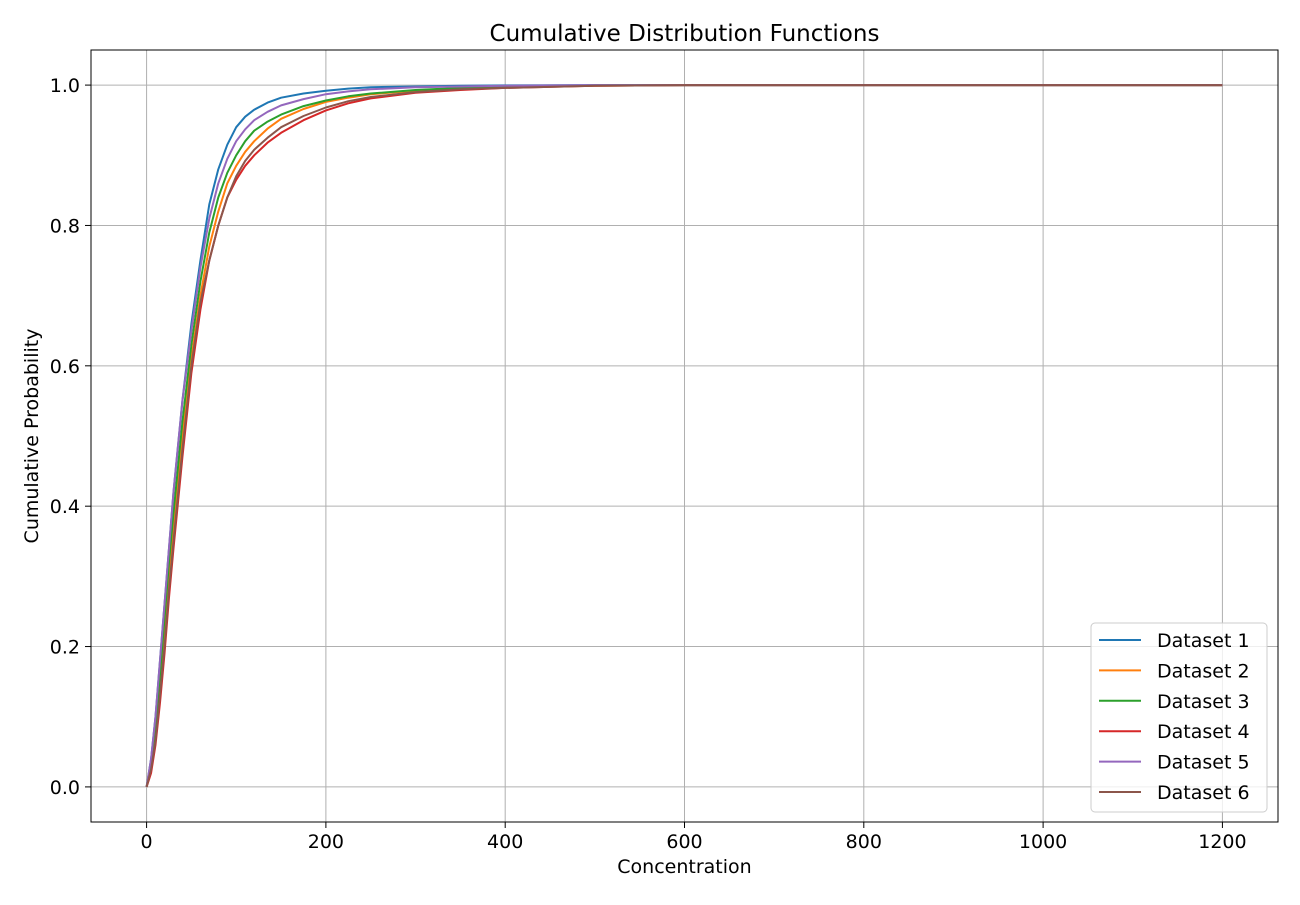 This screenshot has width=1300, height=905. What do you see at coordinates (685, 34) in the screenshot?
I see `chart-title: Cumulative Distribution Functions` at bounding box center [685, 34].